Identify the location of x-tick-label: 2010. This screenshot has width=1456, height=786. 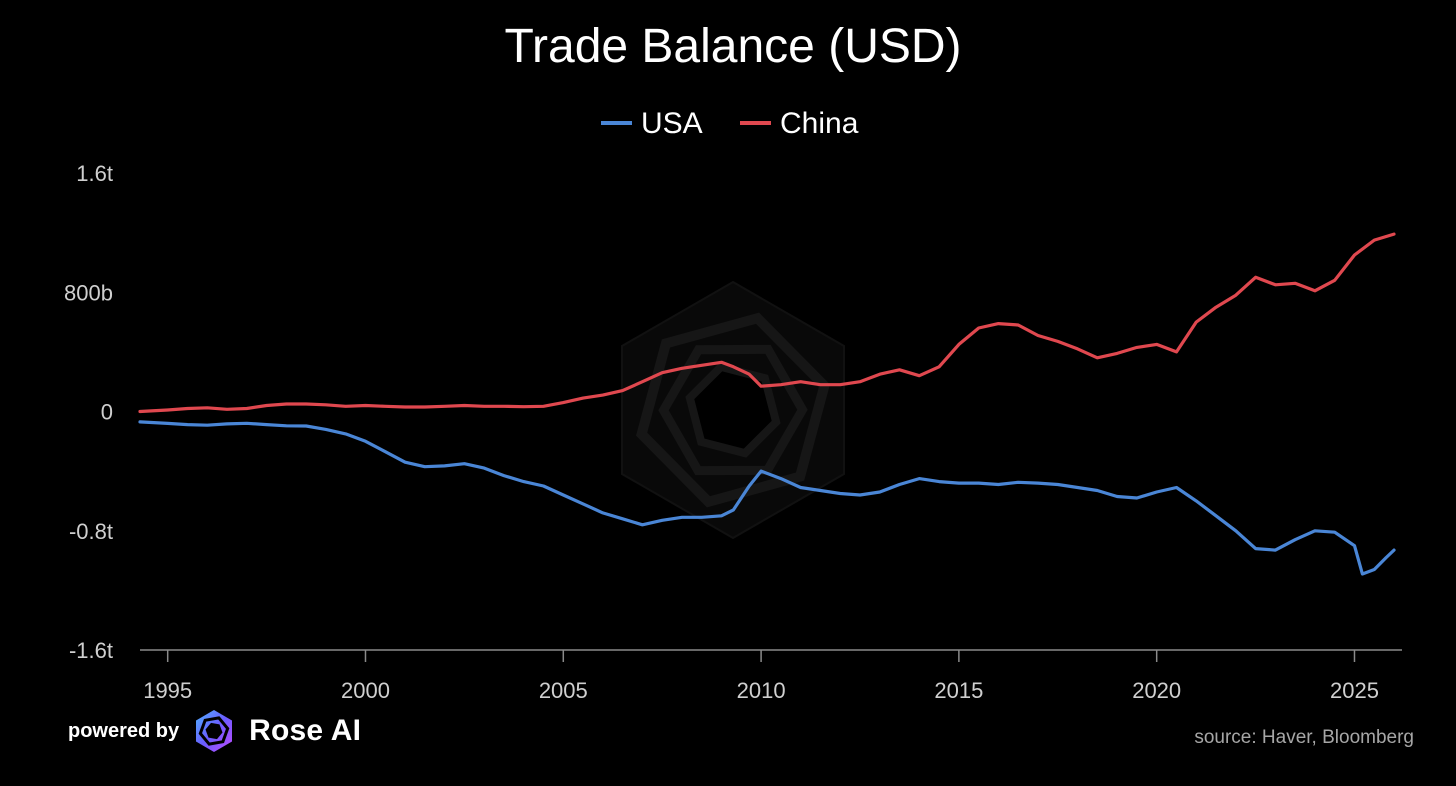
(761, 690).